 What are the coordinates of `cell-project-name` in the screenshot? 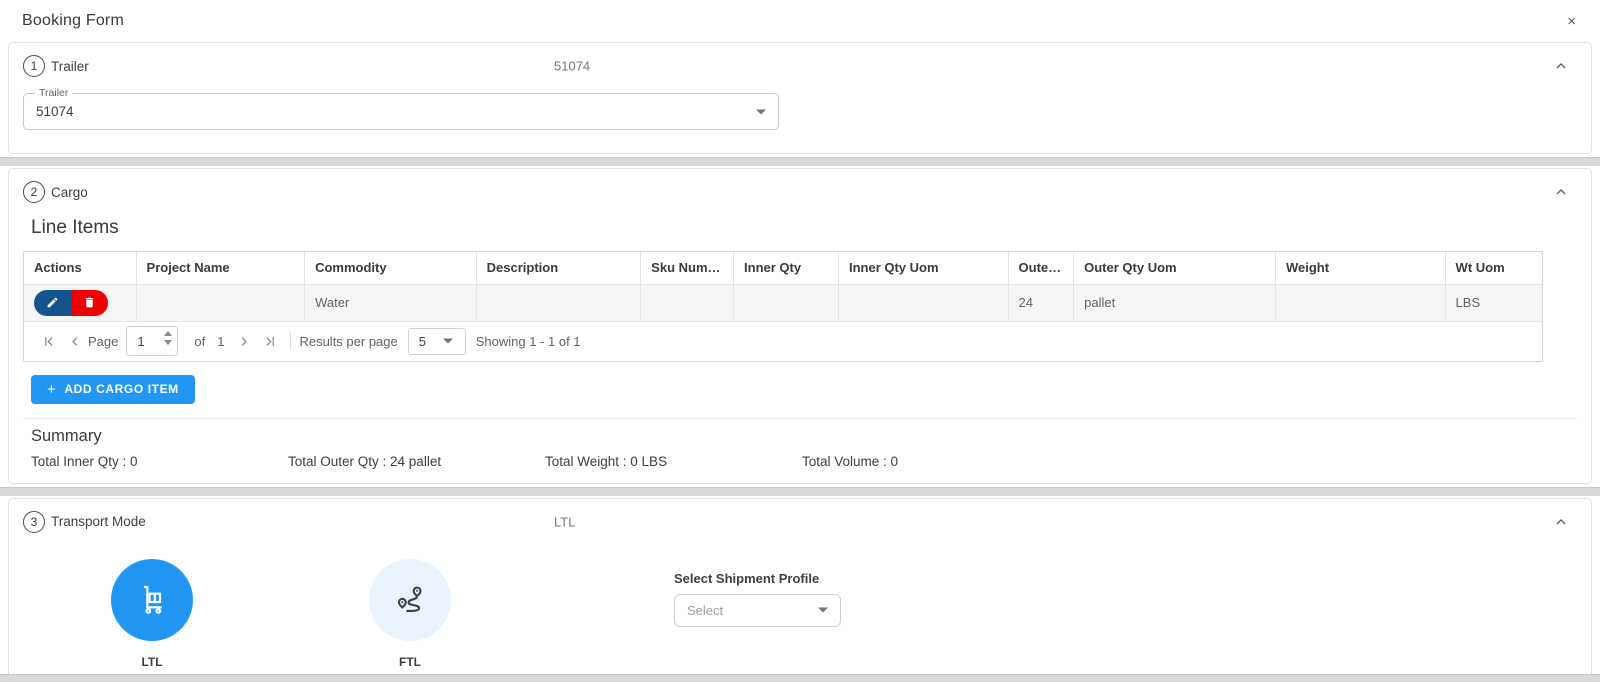 It's located at (221, 303).